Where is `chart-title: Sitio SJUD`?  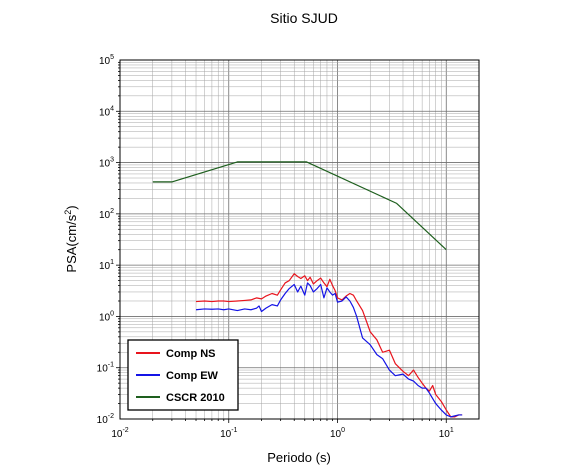 chart-title: Sitio SJUD is located at coordinates (304, 18).